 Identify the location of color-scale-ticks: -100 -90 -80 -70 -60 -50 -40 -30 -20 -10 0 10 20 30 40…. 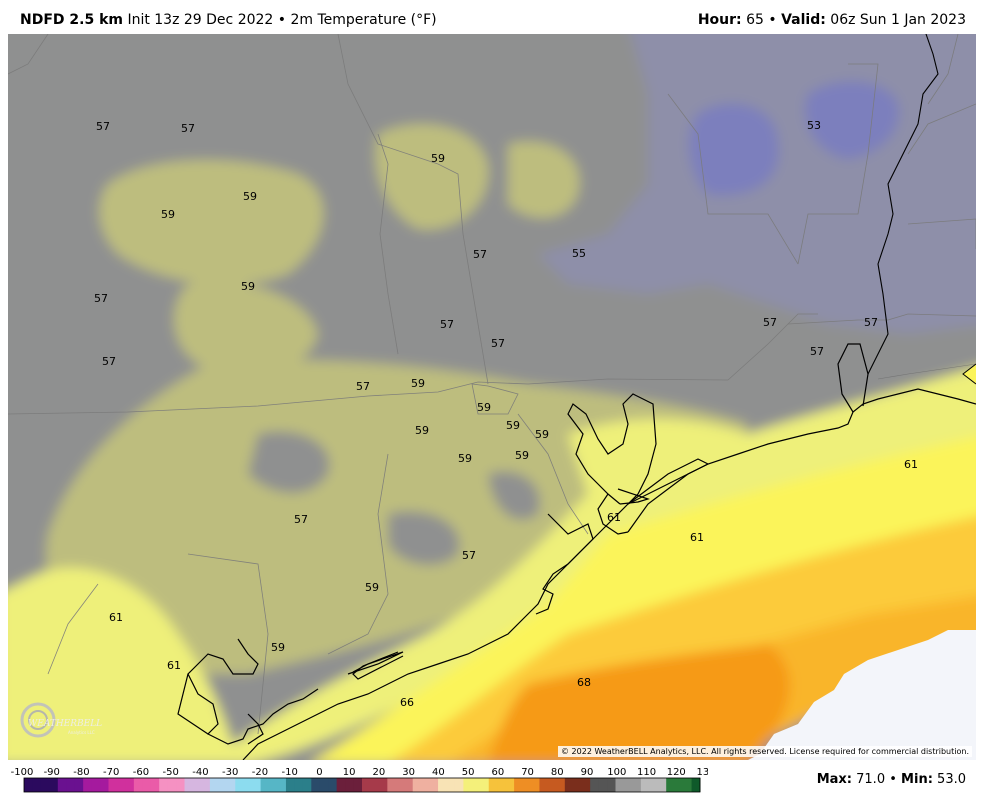
(359, 772).